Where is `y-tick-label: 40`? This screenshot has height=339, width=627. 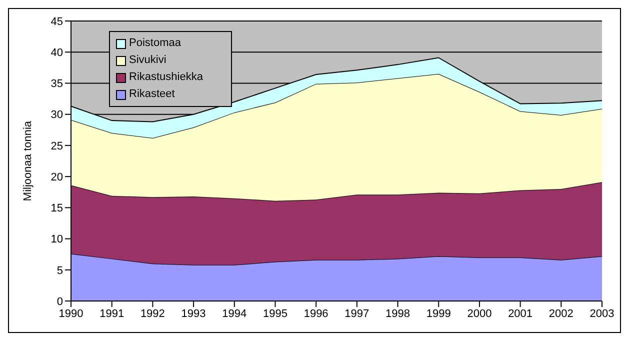 y-tick-label: 40 is located at coordinates (56, 53).